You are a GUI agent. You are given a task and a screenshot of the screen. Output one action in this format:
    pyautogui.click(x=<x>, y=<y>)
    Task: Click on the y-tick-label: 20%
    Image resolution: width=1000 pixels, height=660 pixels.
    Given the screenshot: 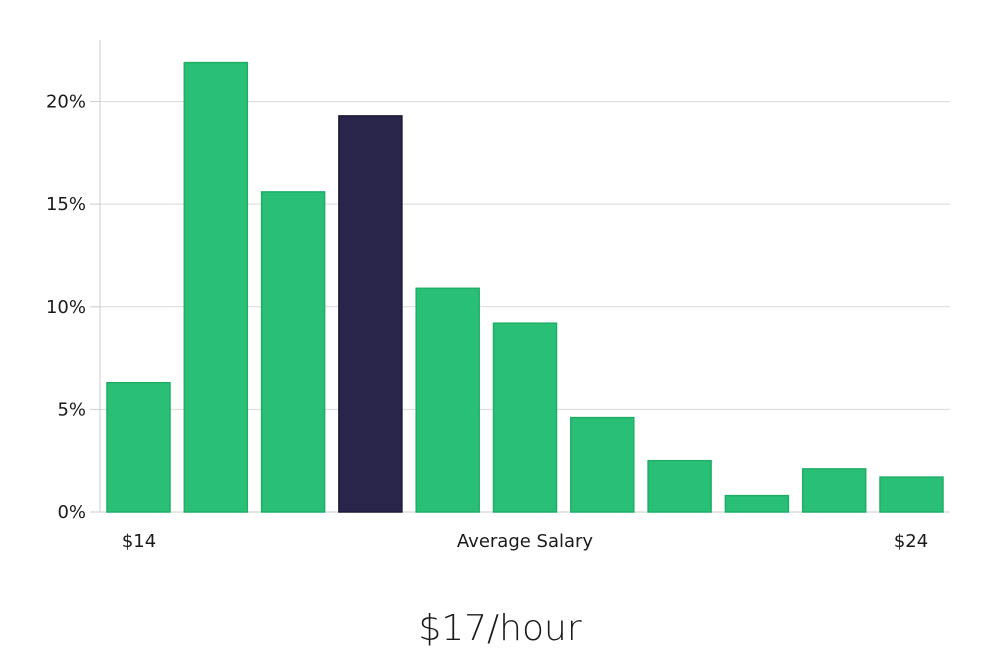 What is the action you would take?
    pyautogui.click(x=66, y=102)
    